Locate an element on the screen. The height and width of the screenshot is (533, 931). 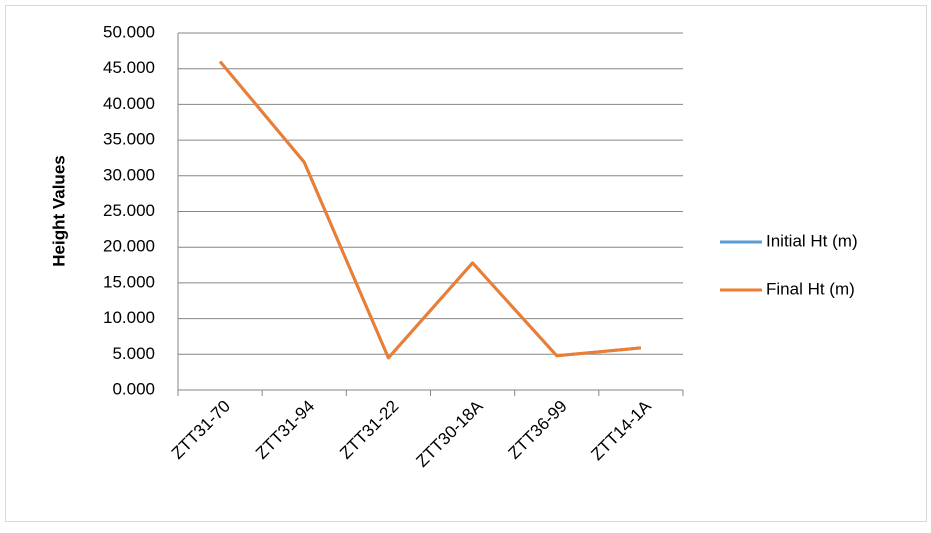
legend-label: Initial Ht (m) is located at coordinates (812, 240).